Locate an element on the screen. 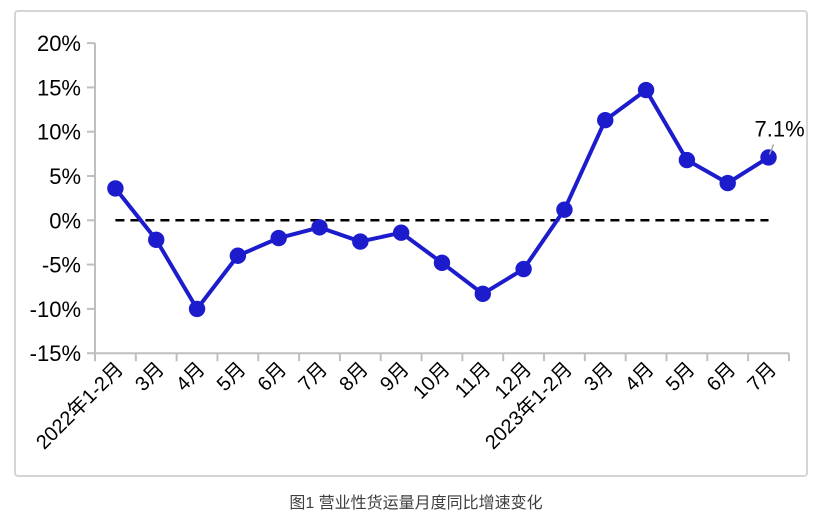 Image resolution: width=832 pixels, height=529 pixels. y-axis-label: -10% is located at coordinates (55, 309).